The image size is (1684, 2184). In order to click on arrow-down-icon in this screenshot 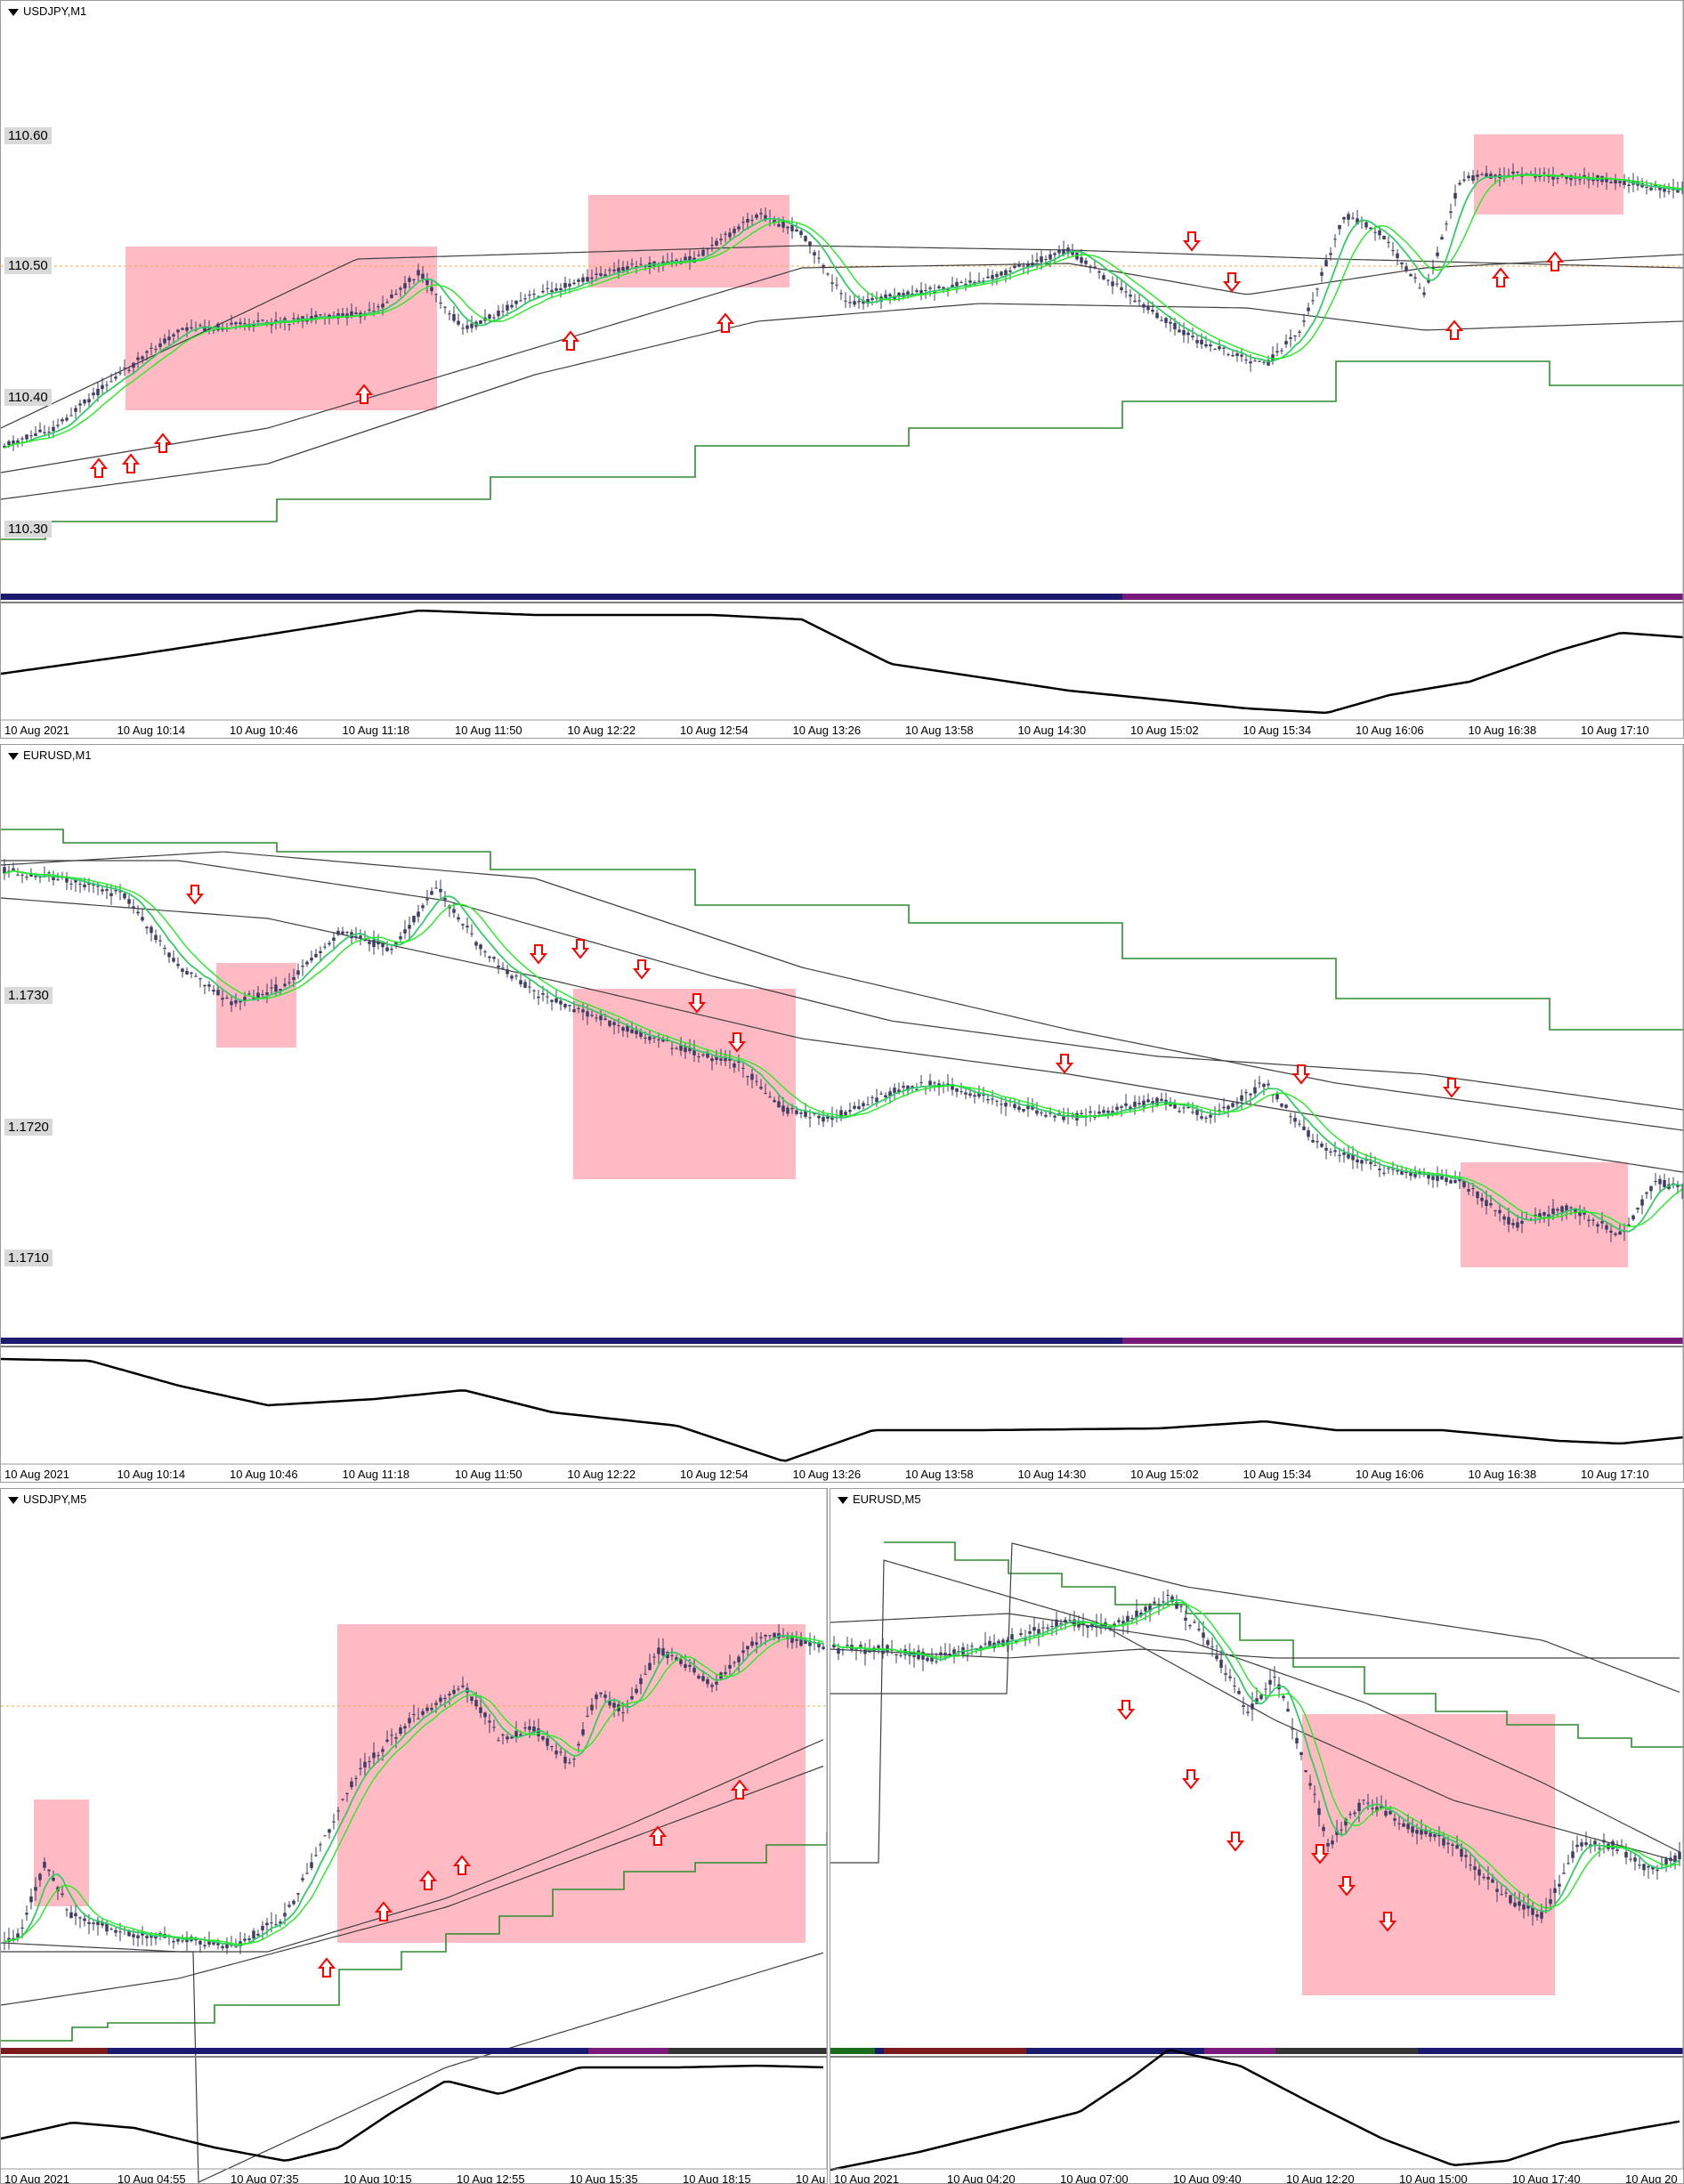, I will do `click(1232, 282)`.